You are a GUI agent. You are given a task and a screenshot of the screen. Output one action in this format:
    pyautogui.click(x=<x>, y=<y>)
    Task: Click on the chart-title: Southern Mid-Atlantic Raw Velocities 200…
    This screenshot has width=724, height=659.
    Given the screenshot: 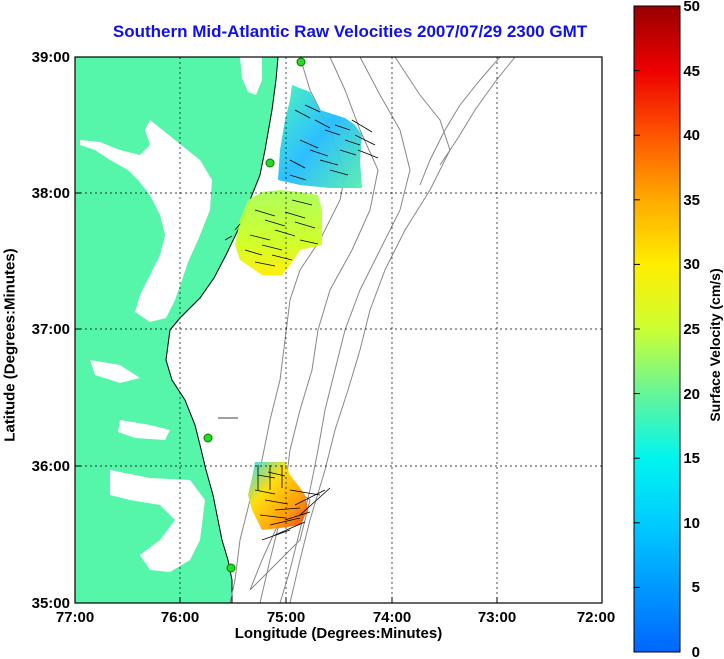 What is the action you would take?
    pyautogui.click(x=350, y=31)
    